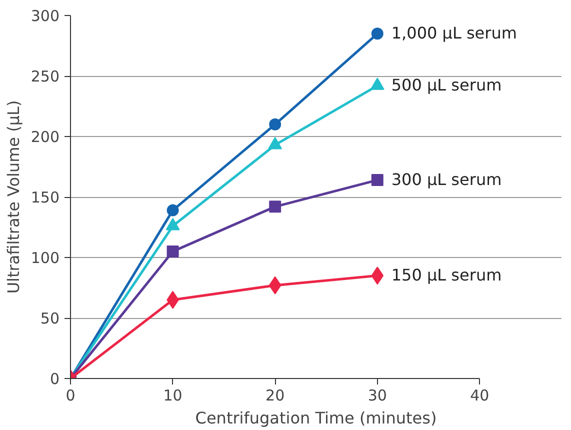 The image size is (571, 430). I want to click on x-tick-label: 30, so click(377, 395).